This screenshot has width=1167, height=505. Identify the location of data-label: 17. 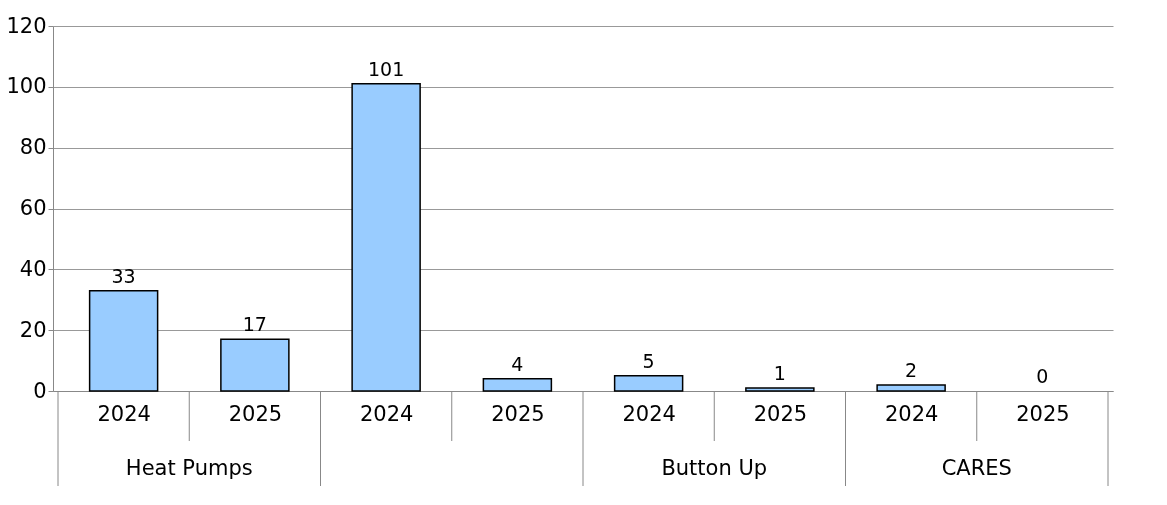
(254, 324).